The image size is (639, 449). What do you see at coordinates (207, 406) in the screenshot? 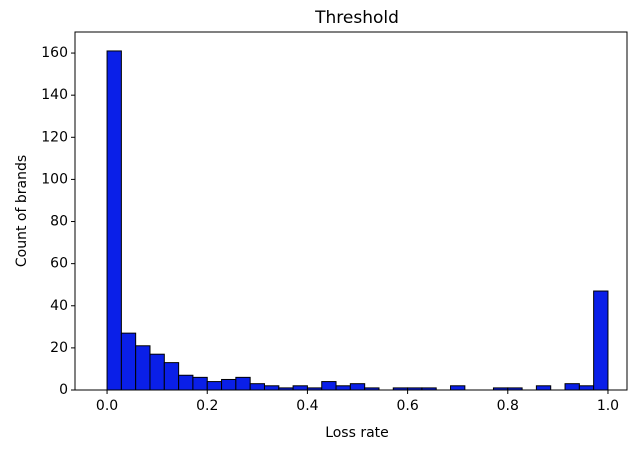
I see `x-tick-label: 0.2` at bounding box center [207, 406].